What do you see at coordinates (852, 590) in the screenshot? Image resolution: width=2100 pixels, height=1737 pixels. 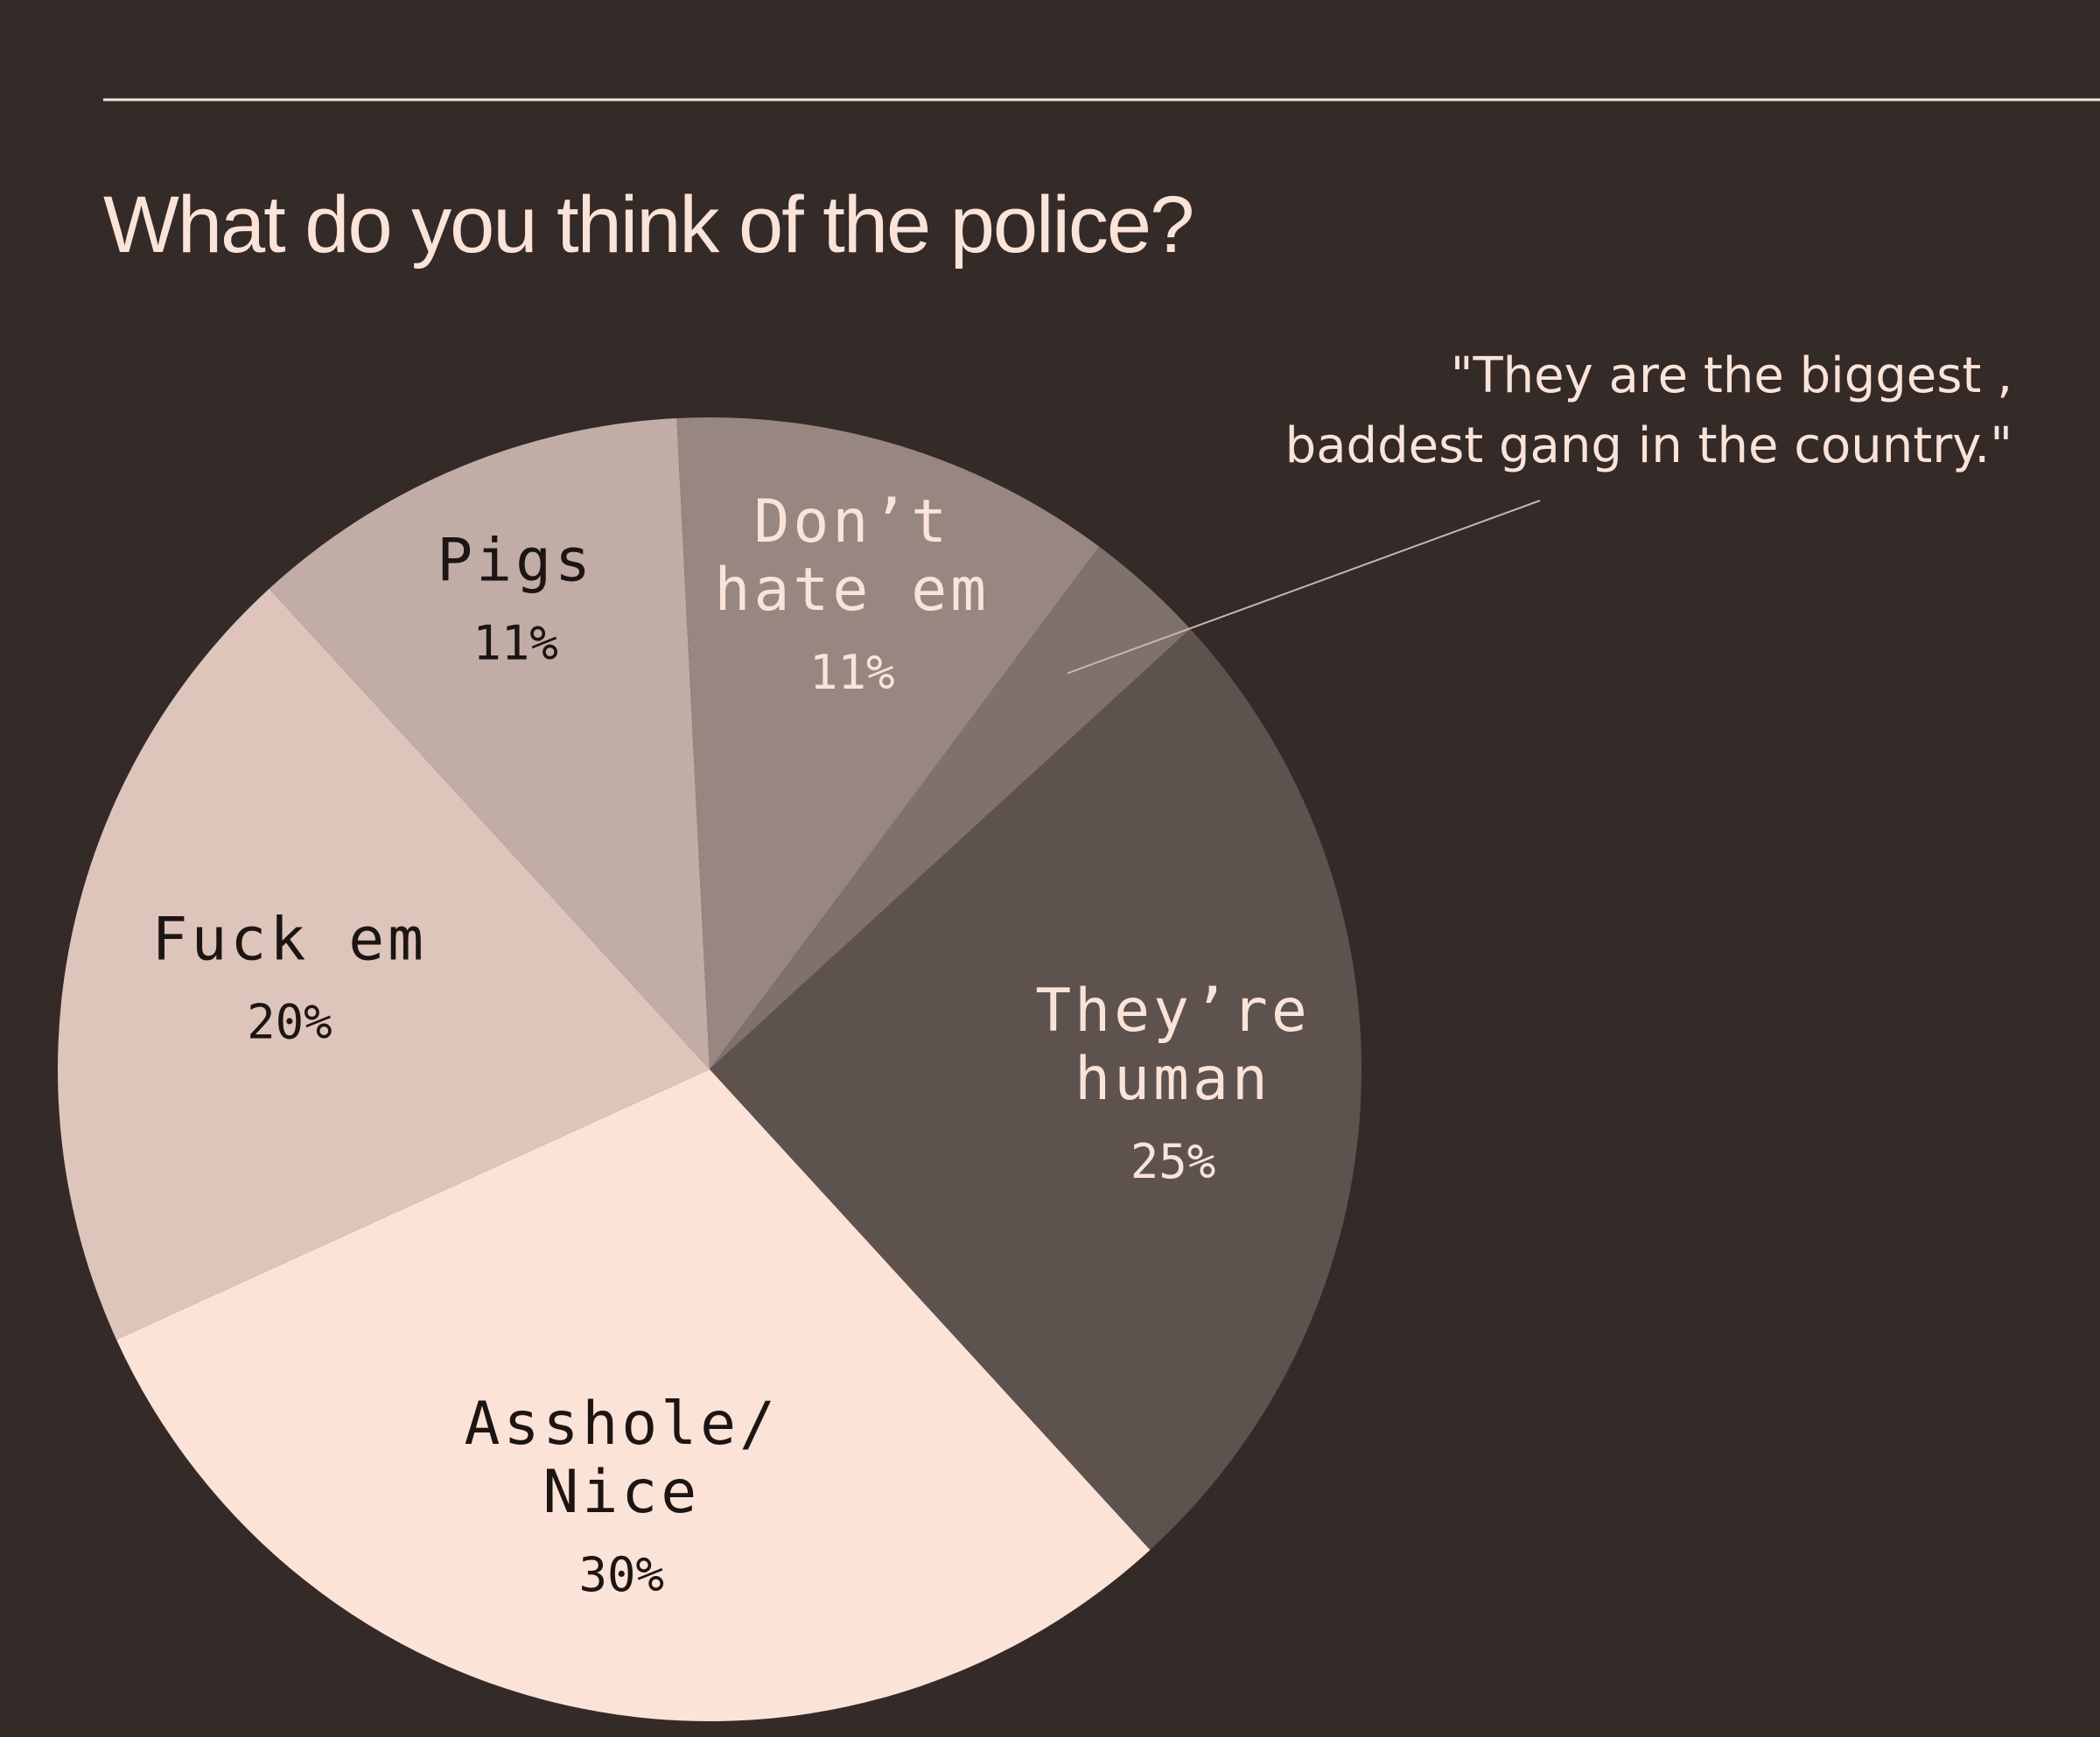 I see `slice-label-don-t-hate-em-line-2: hate em` at bounding box center [852, 590].